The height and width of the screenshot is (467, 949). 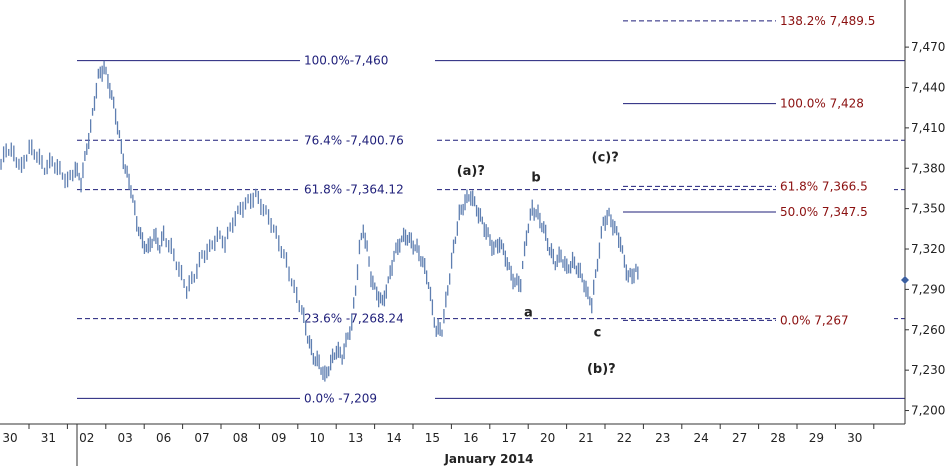 What do you see at coordinates (928, 330) in the screenshot?
I see `y-tick-label: 7,260` at bounding box center [928, 330].